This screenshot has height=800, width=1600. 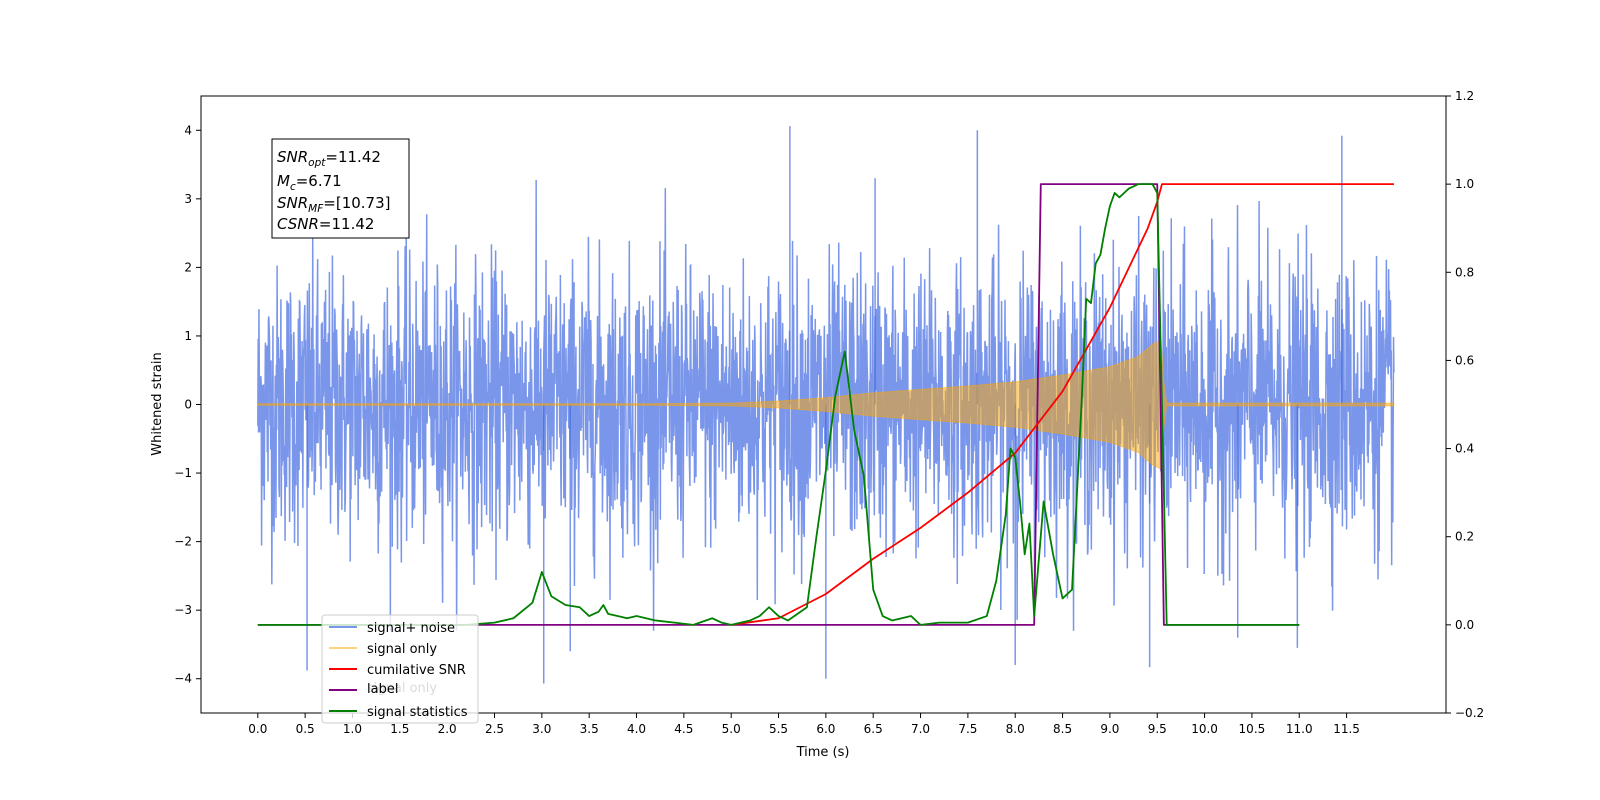 I want to click on x-tick-label: 11.5, so click(x=1346, y=729).